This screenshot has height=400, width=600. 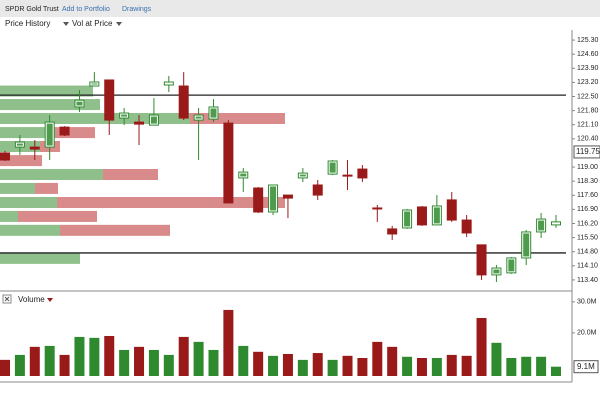 What do you see at coordinates (300, 8) in the screenshot?
I see `toolbar` at bounding box center [300, 8].